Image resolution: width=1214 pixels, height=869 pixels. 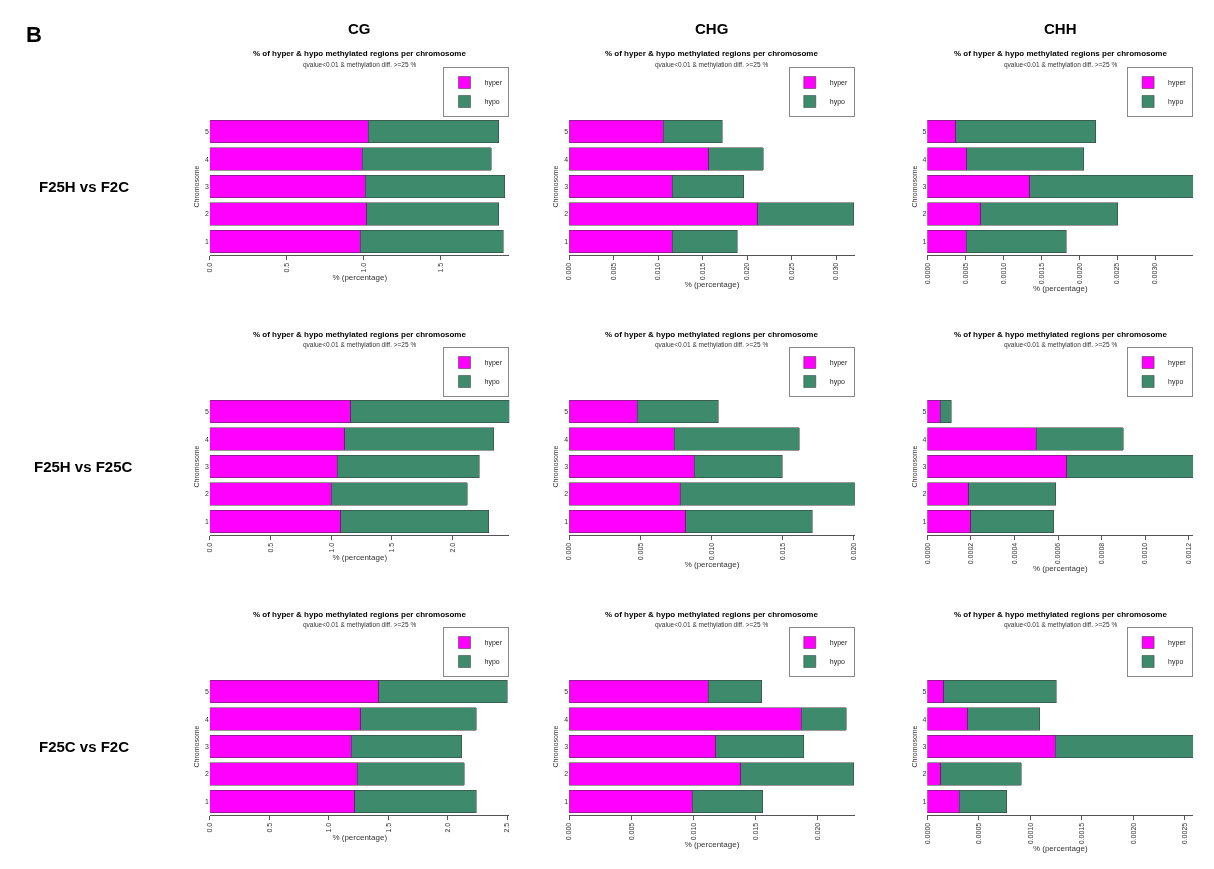 What do you see at coordinates (359, 28) in the screenshot?
I see `text: CG` at bounding box center [359, 28].